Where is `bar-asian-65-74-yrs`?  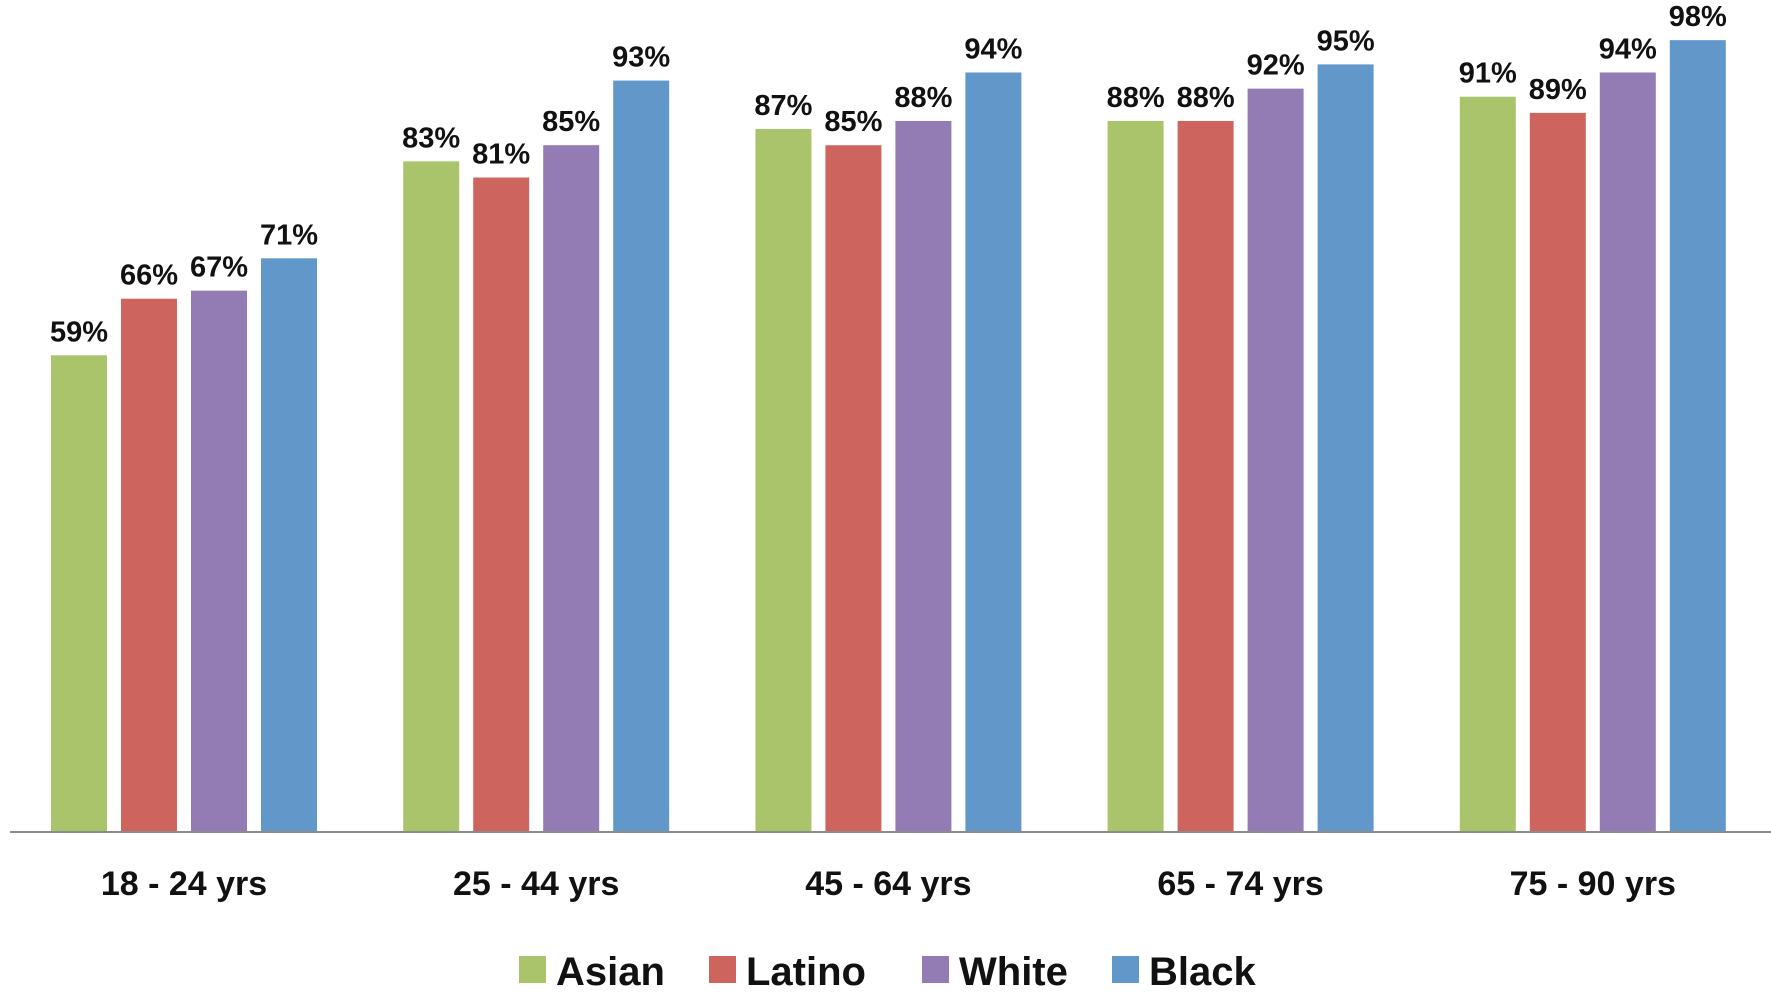
bar-asian-65-74-yrs is located at coordinates (1135, 476).